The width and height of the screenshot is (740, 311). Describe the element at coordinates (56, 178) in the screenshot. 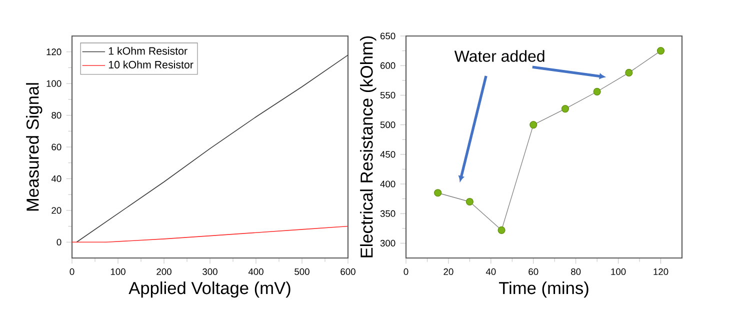

I see `y-tick-label: 40` at that location.